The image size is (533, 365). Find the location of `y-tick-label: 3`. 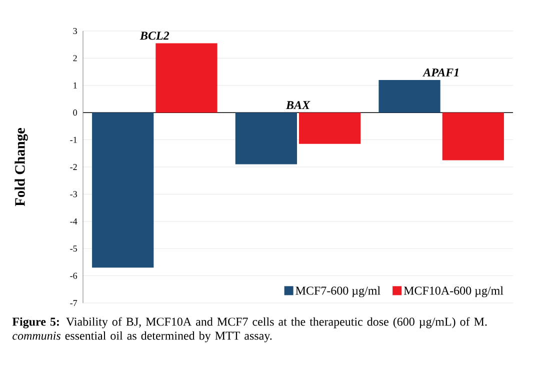

y-tick-label: 3 is located at coordinates (75, 31).